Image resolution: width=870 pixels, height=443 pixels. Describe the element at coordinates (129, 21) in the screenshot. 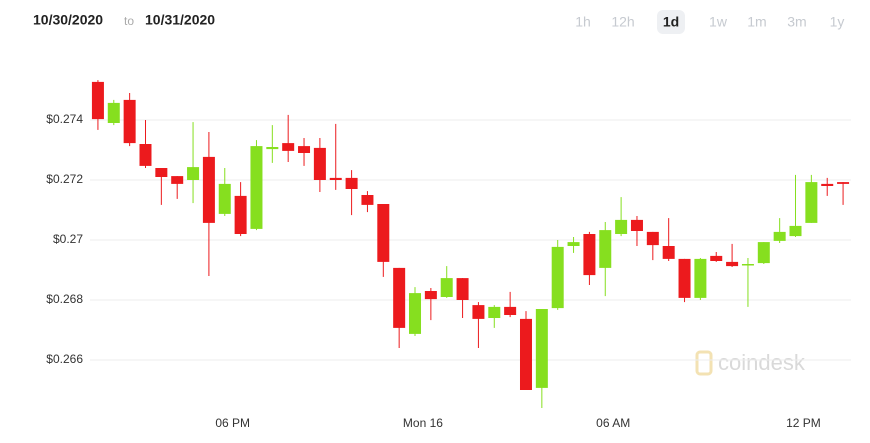

I see `date-separator: to` at that location.